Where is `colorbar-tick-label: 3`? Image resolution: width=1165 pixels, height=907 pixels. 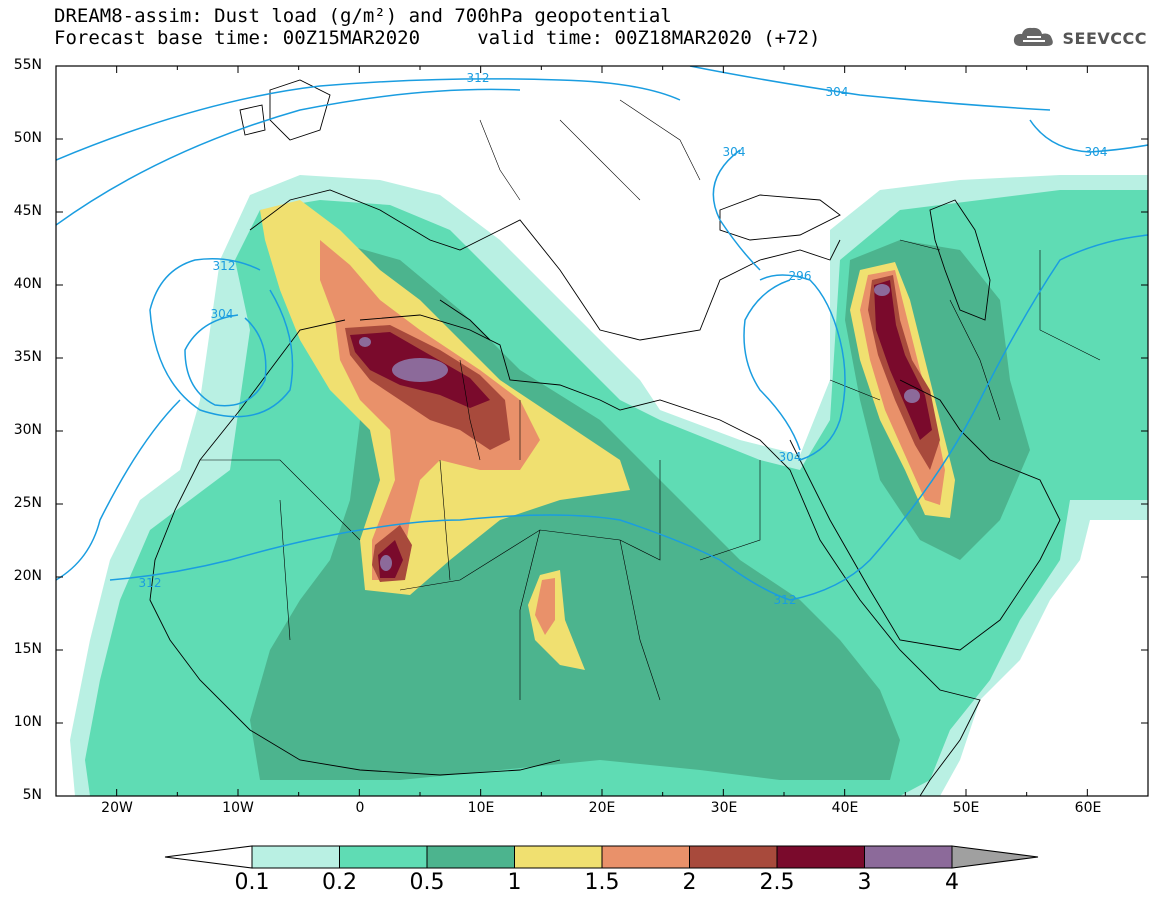
colorbar-tick-label: 3 is located at coordinates (864, 882).